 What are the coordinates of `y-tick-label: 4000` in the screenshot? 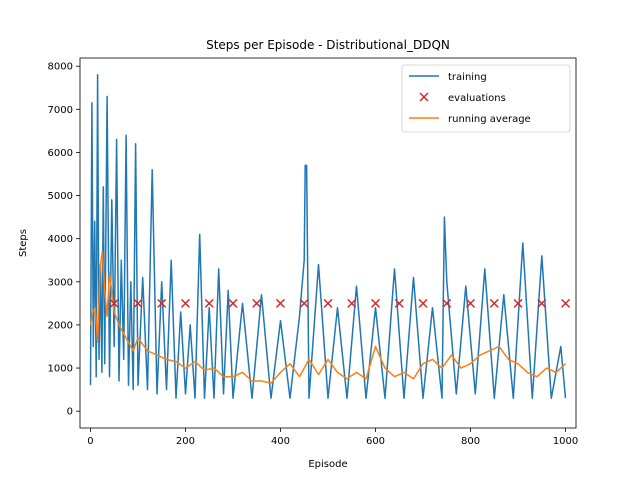 It's located at (60, 239).